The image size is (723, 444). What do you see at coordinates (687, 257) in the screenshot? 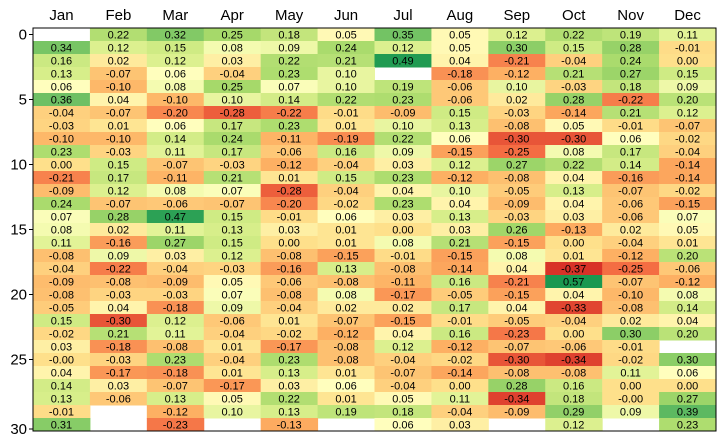
I see `cell-value-label: 0.20` at bounding box center [687, 257].